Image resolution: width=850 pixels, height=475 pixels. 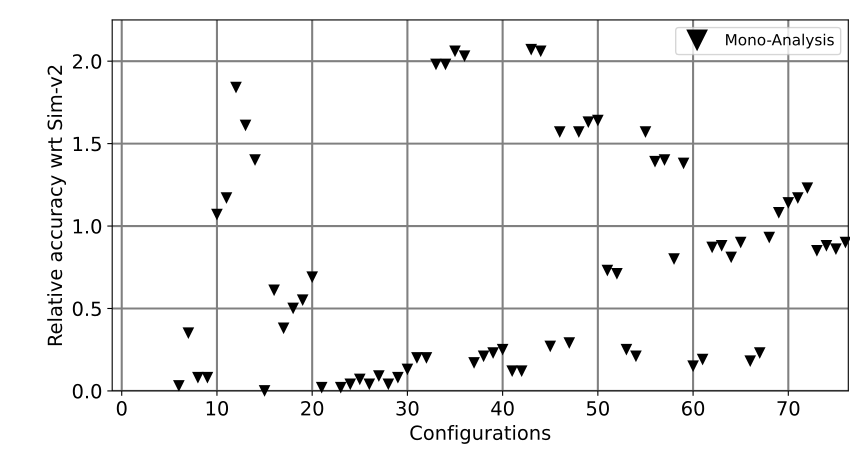 I want to click on y-axis-title: Relative accuracy wrt Sim-v2, so click(x=56, y=206).